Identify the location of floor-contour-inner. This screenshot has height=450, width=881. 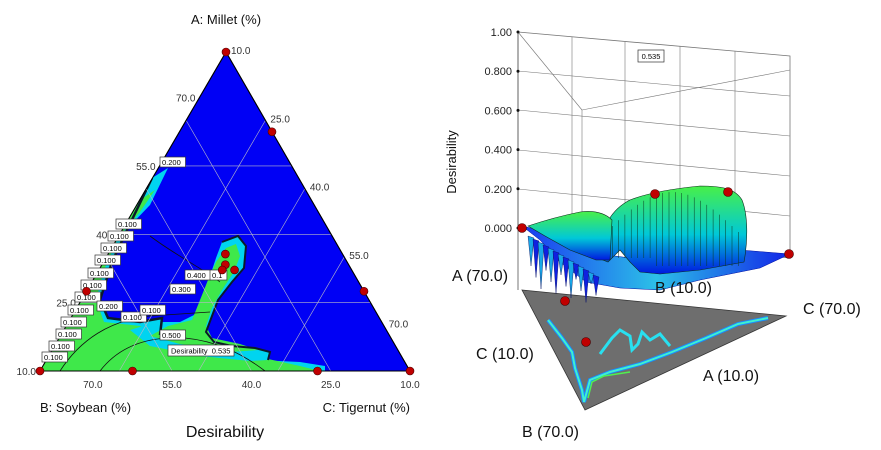
(635, 341).